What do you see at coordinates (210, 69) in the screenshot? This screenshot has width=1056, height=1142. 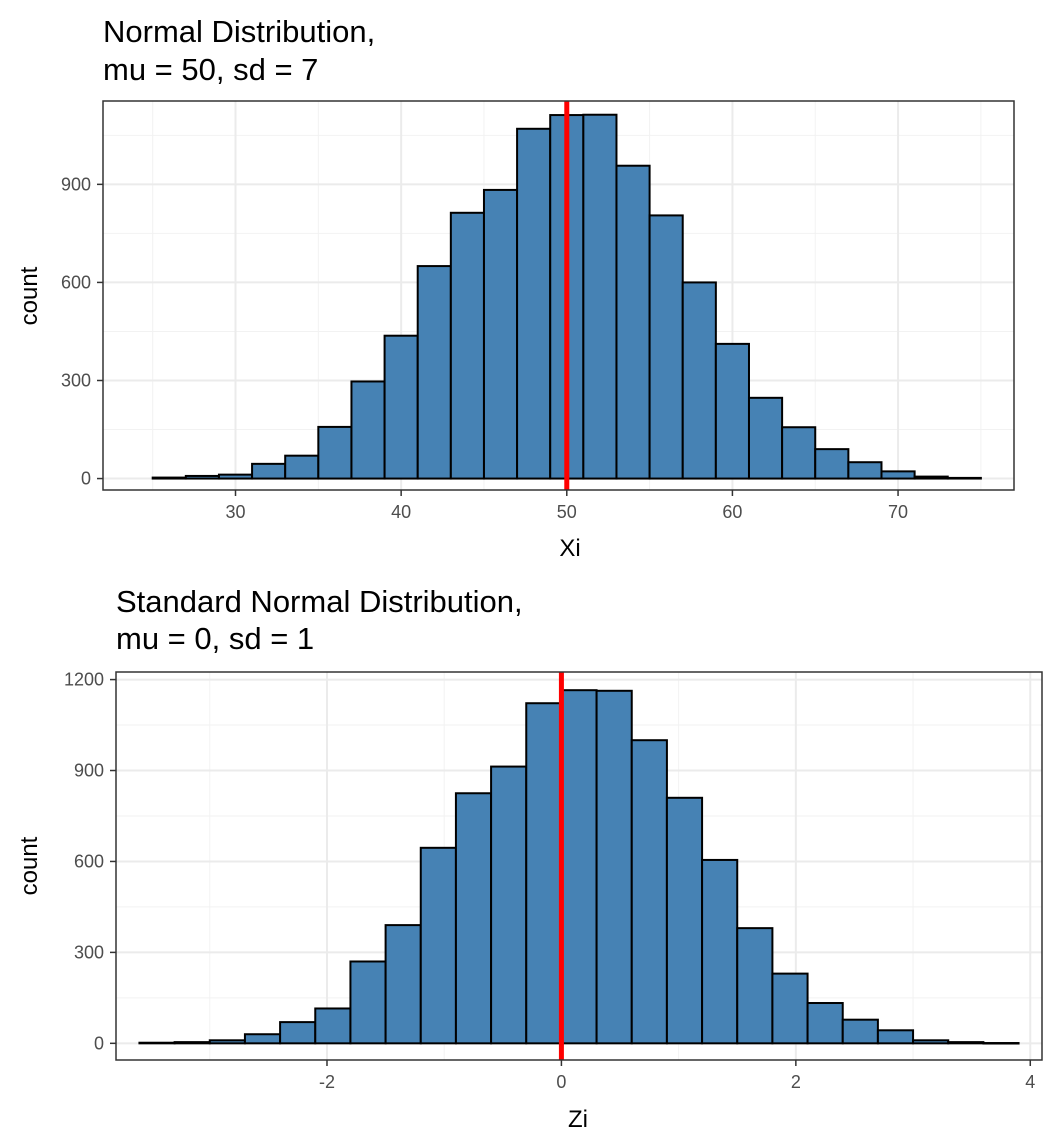 I see `chart1-title-line2: mu = 50, sd = 7` at bounding box center [210, 69].